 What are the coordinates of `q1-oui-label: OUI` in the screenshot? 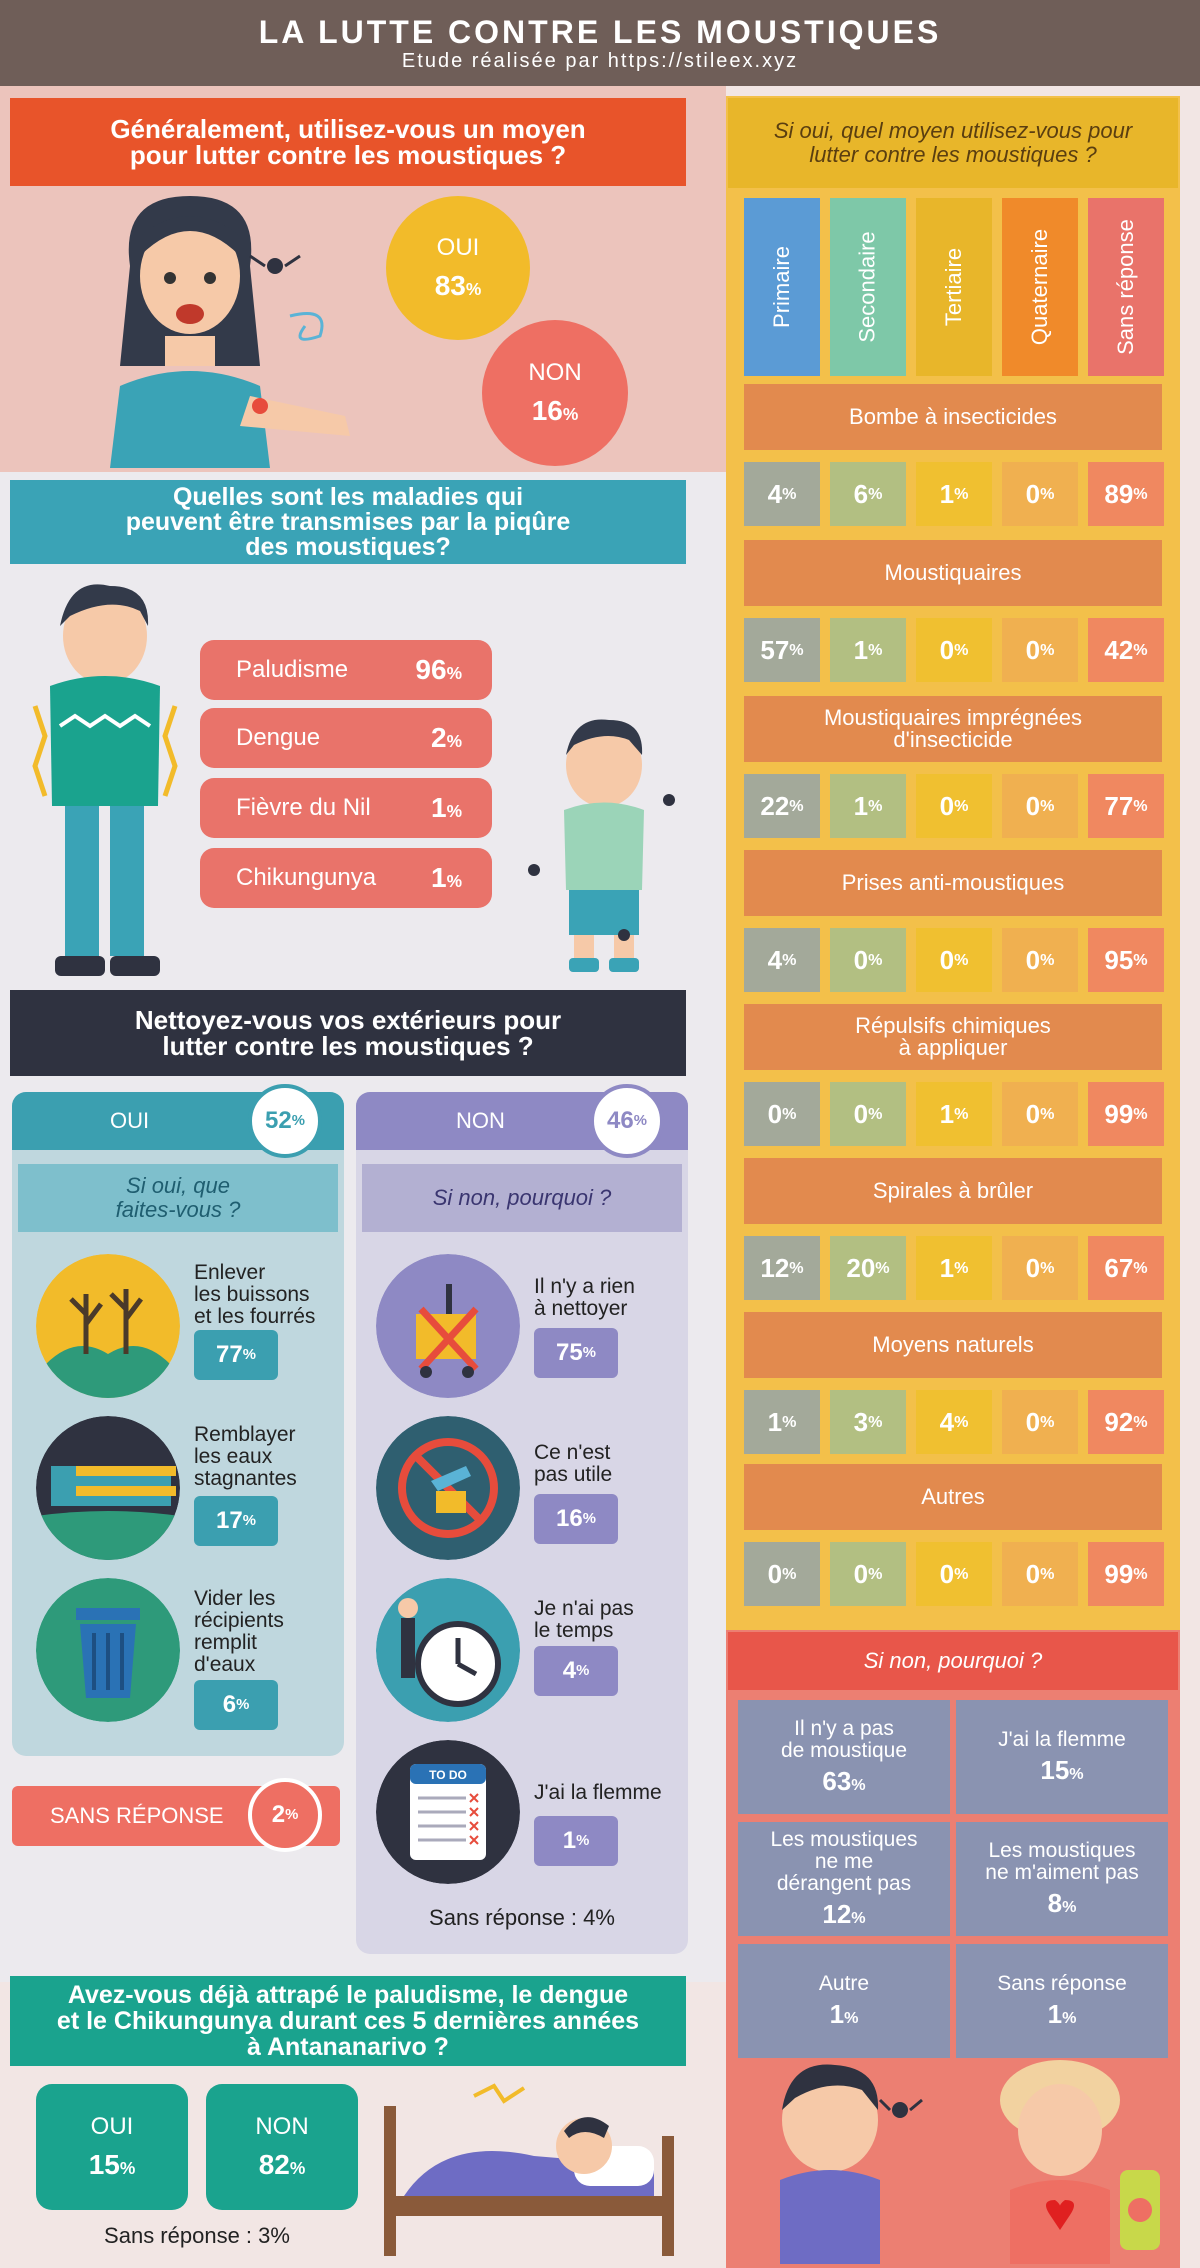 It's located at (458, 247).